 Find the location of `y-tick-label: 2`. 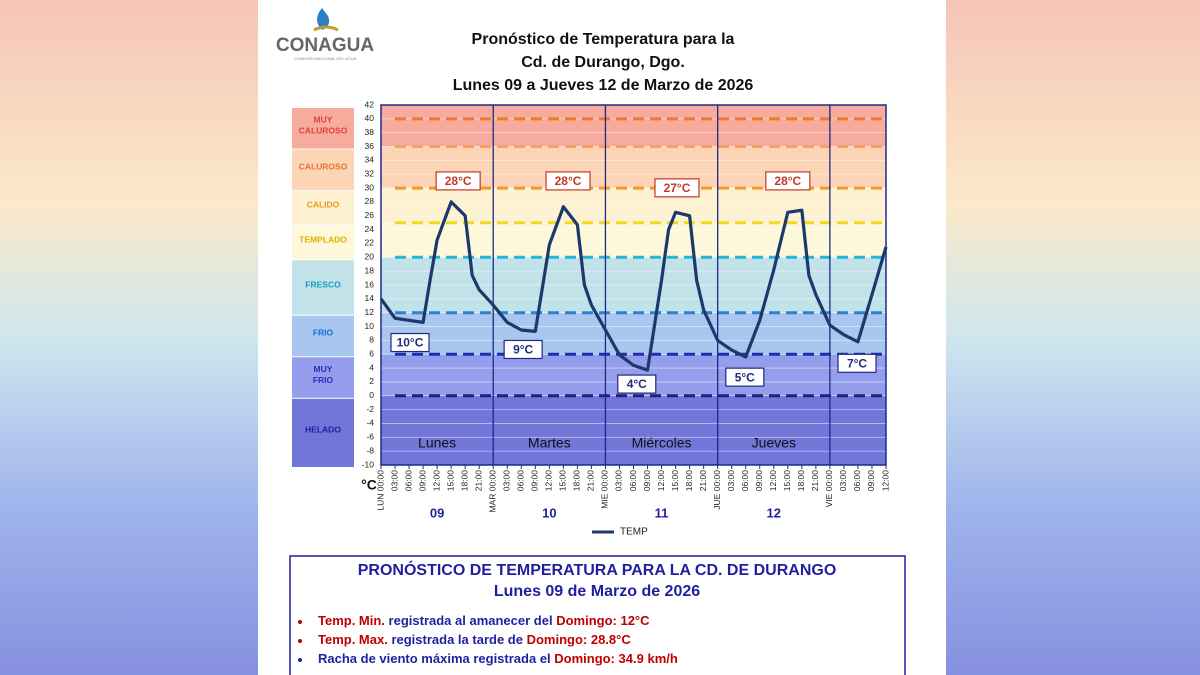

y-tick-label: 2 is located at coordinates (371, 381).